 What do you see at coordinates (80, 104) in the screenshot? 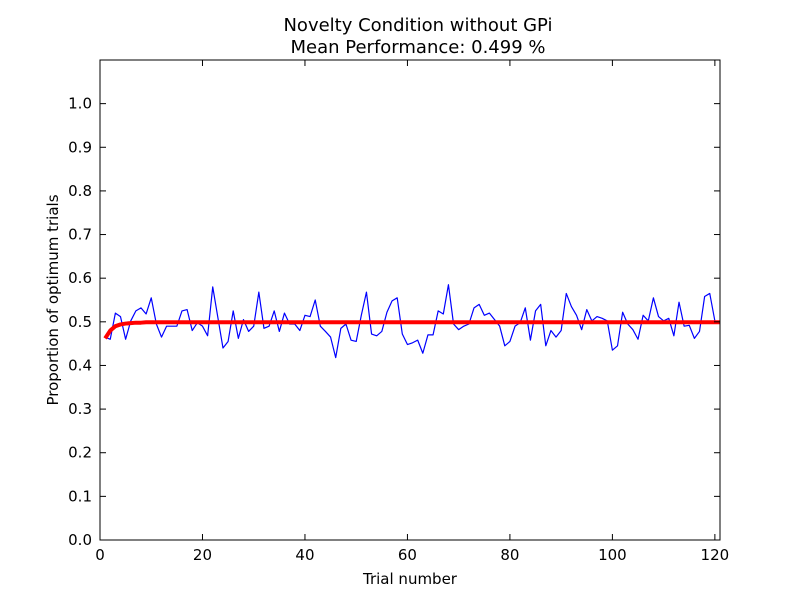
I see `y-tick-label: 1.0` at bounding box center [80, 104].